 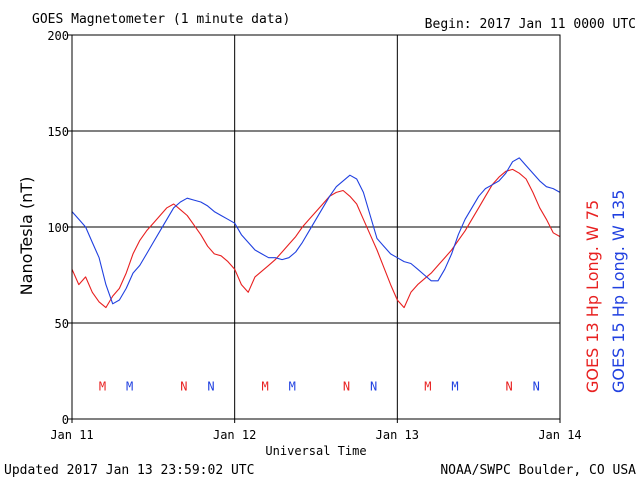 I want to click on y-tick-label: 0, so click(x=65, y=420).